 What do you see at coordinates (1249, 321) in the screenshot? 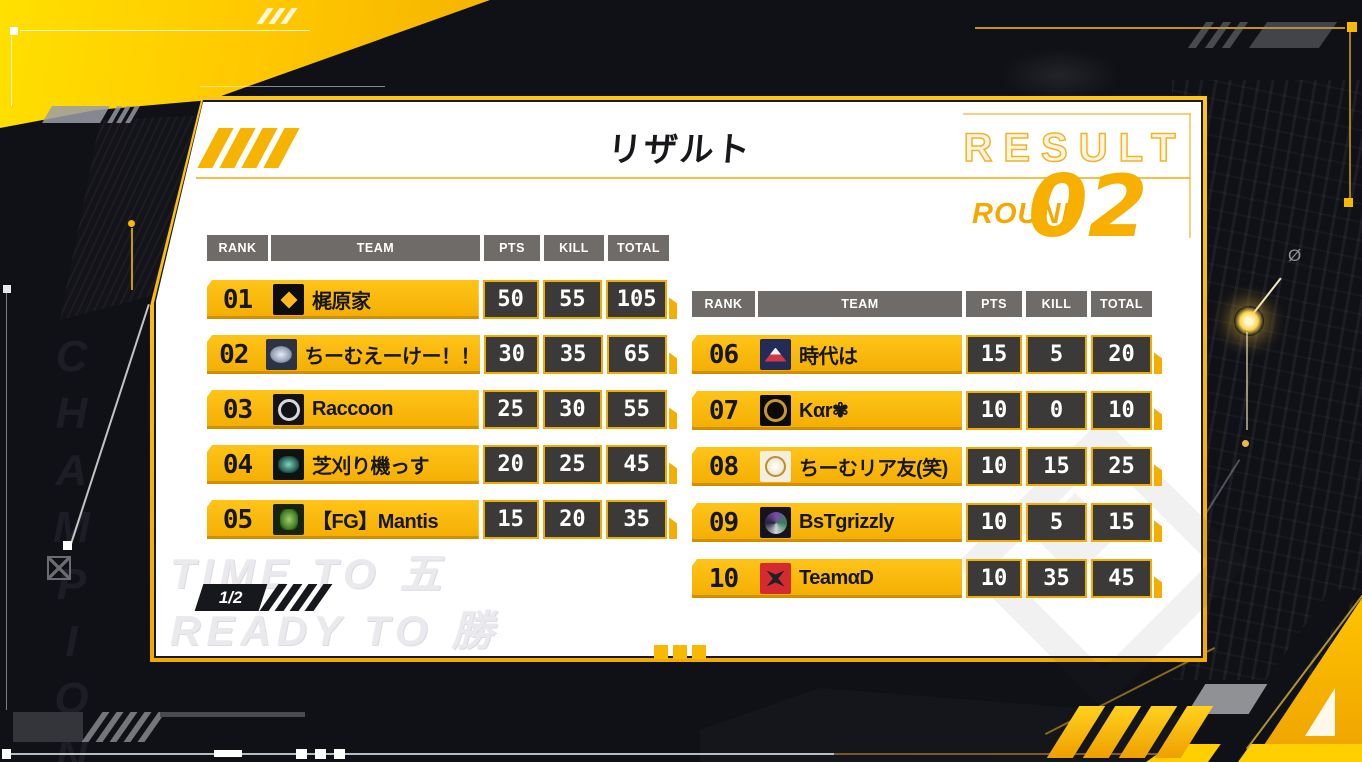
I see `glow-dot` at bounding box center [1249, 321].